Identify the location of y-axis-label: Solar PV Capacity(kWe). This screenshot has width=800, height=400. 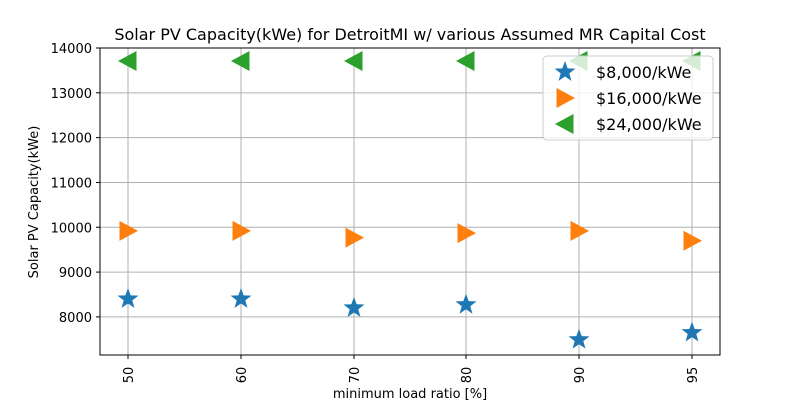
(34, 202).